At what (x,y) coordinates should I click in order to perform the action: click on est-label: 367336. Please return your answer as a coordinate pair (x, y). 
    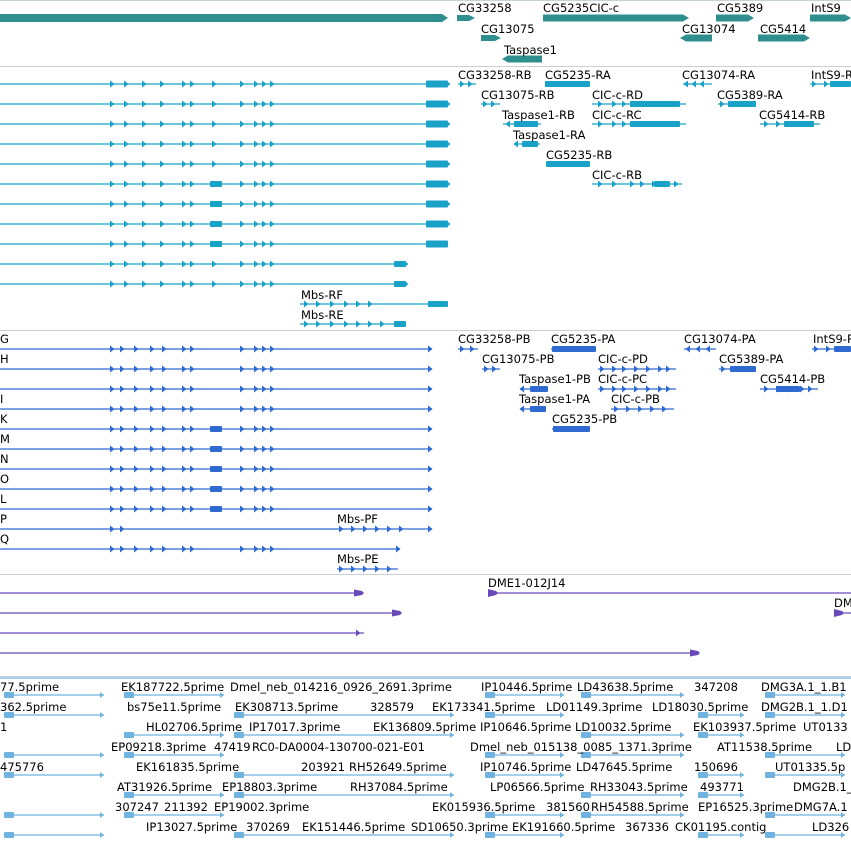
    Looking at the image, I should click on (647, 827).